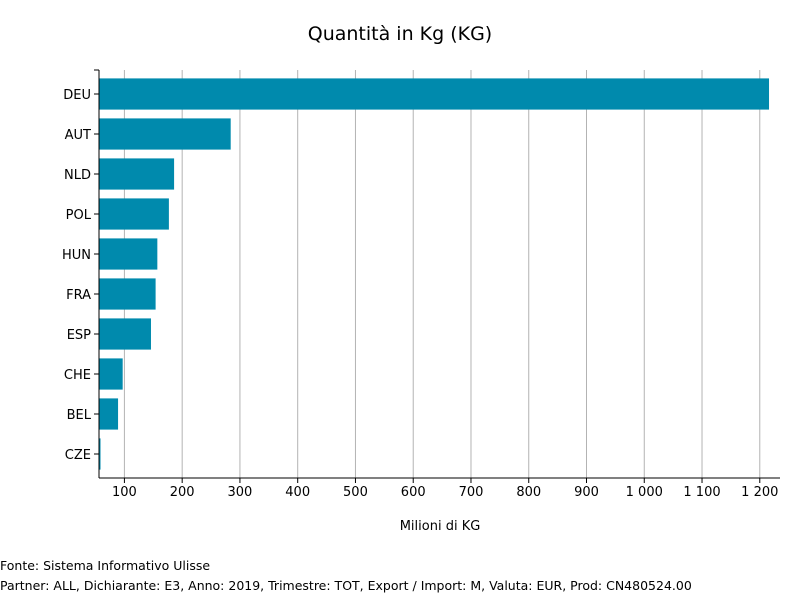 The height and width of the screenshot is (600, 800). What do you see at coordinates (644, 492) in the screenshot?
I see `x-tick-label: 1 000` at bounding box center [644, 492].